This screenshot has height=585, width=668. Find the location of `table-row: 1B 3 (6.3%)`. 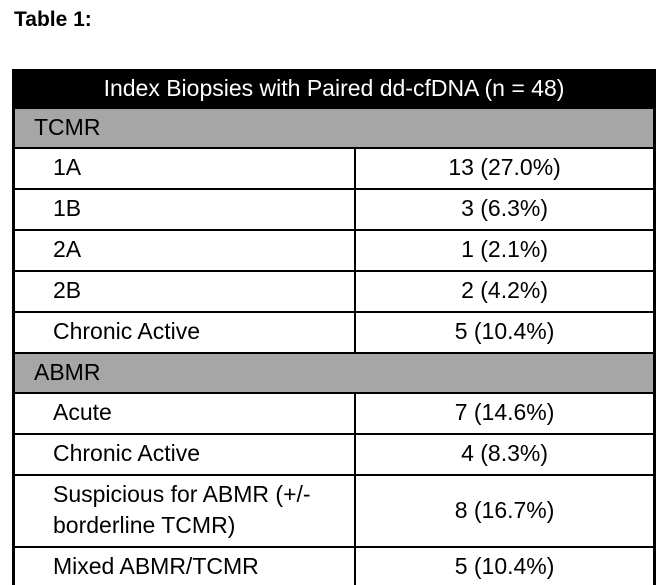

table-row: 1B 3 (6.3%) is located at coordinates (334, 209).